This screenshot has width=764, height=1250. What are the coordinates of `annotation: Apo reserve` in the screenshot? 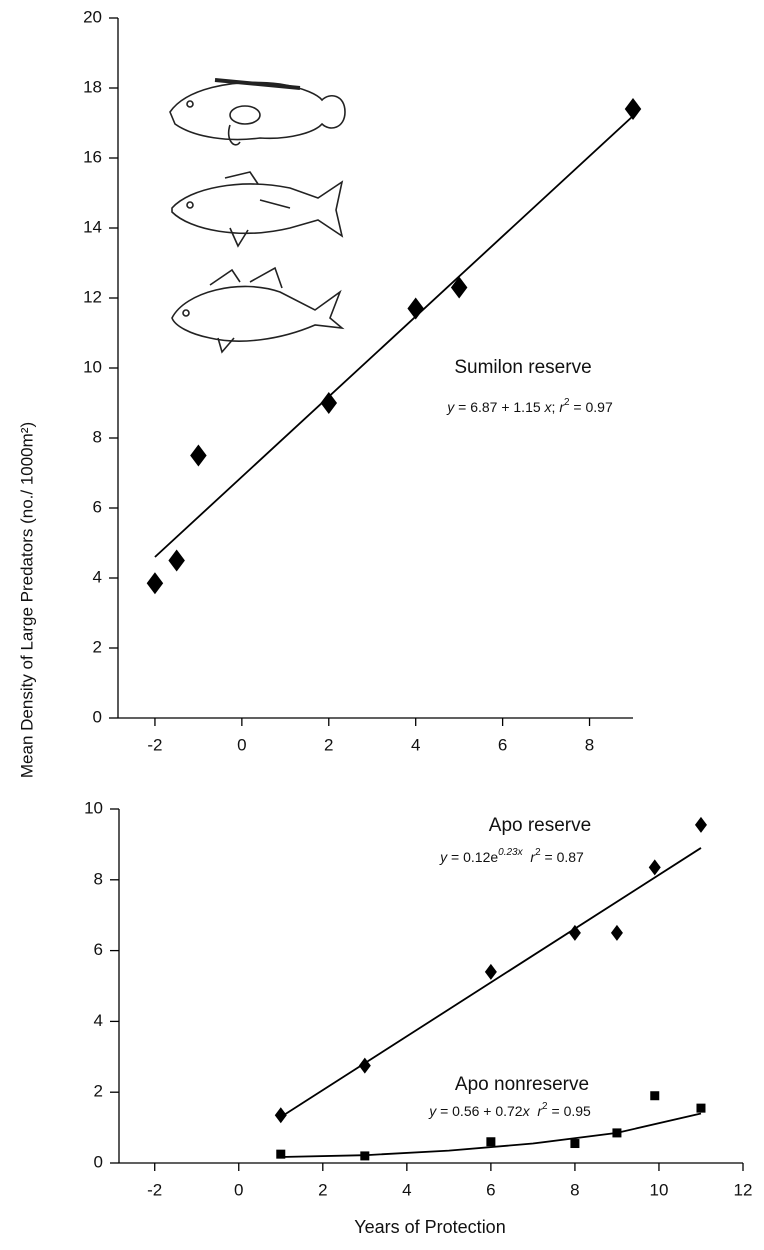 It's located at (540, 825).